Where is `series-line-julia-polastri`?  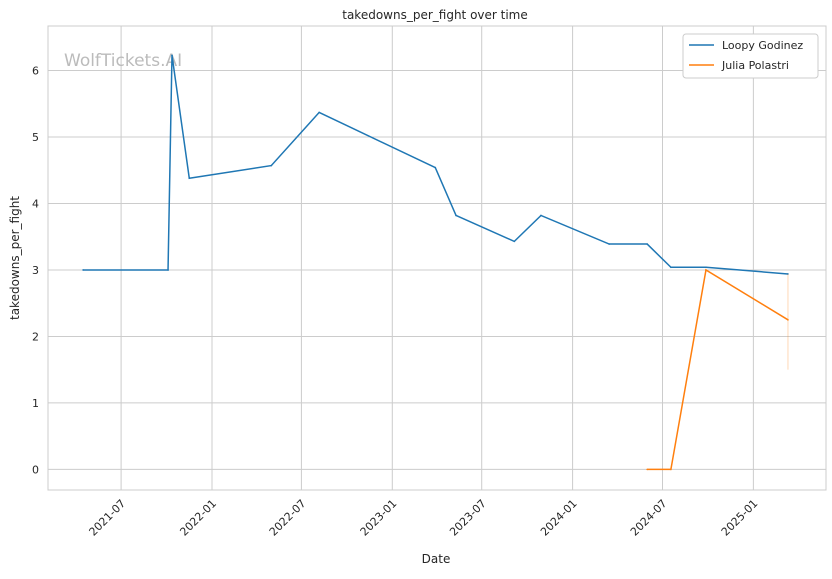
series-line-julia-polastri is located at coordinates (718, 369).